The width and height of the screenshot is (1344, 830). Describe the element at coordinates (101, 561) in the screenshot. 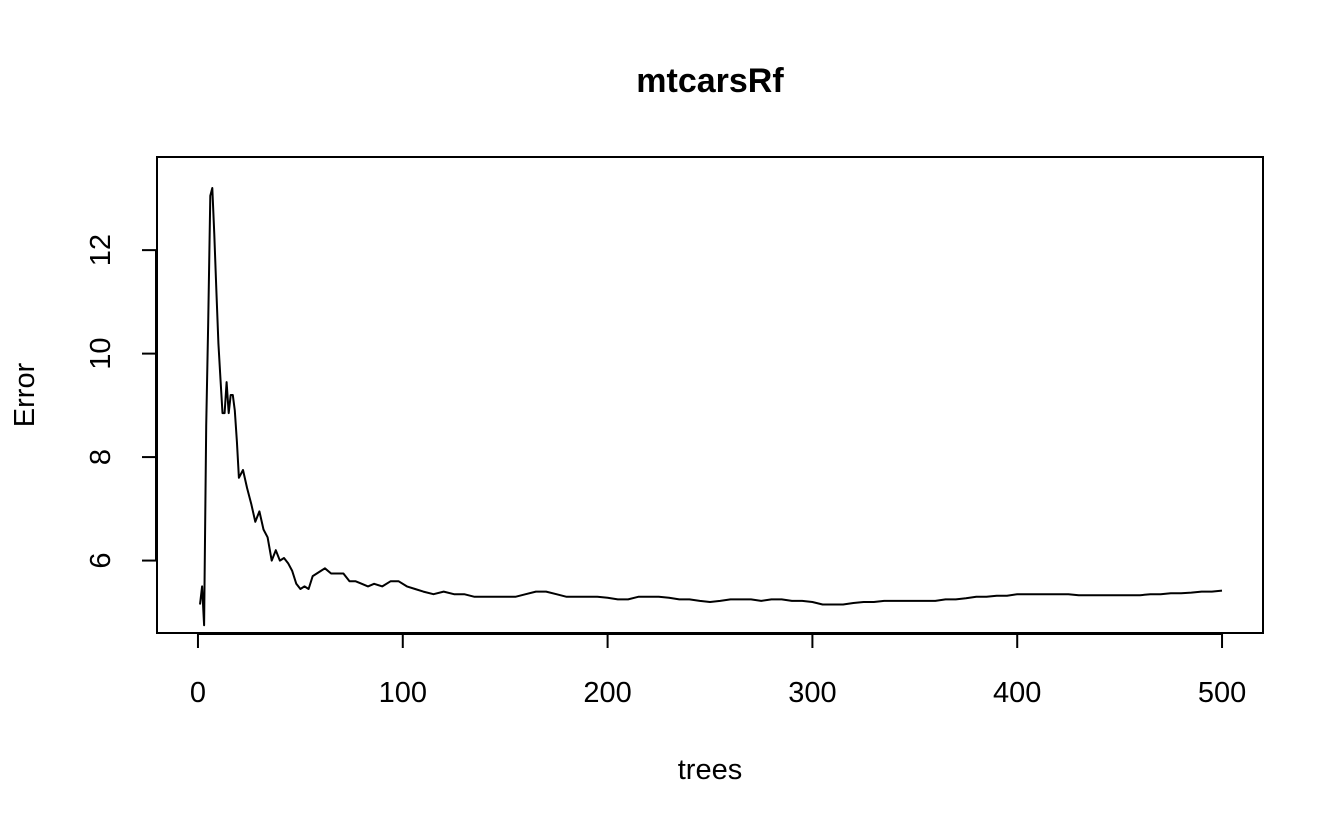

I see `y-tick-label: 6` at that location.